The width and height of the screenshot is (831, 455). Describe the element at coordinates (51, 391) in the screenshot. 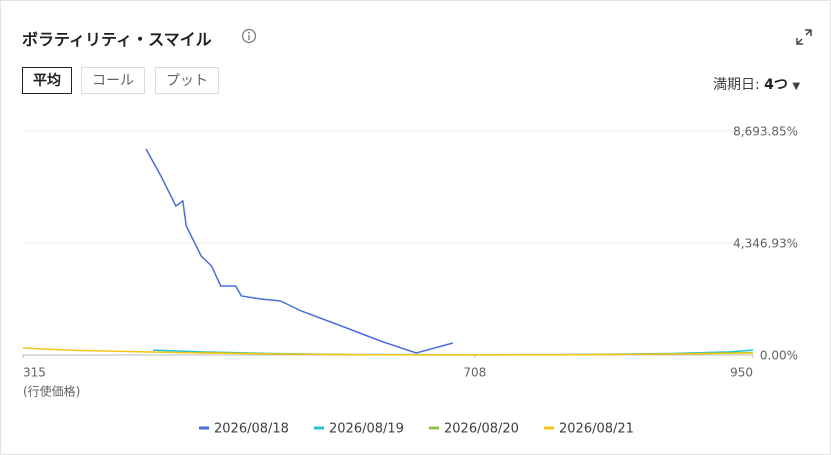

I see `x-axis-label: (行使価格)` at that location.